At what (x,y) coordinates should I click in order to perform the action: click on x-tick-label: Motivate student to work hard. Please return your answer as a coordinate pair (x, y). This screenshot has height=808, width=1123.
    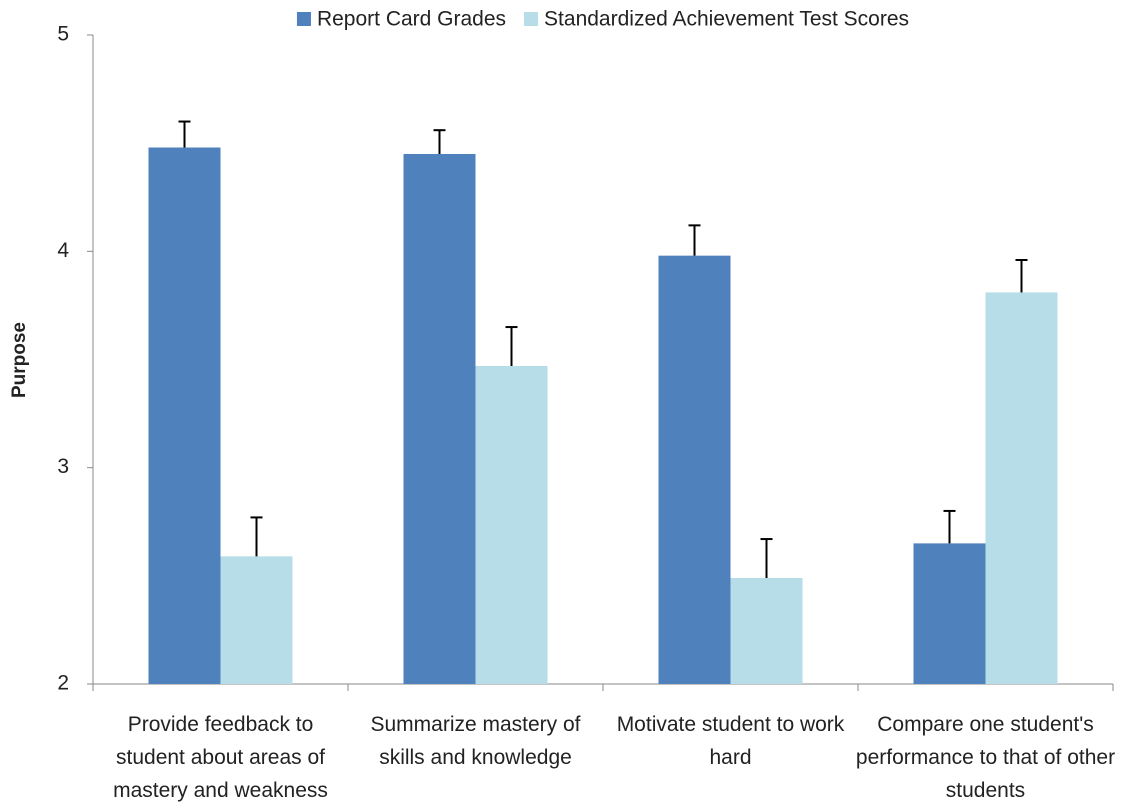
    Looking at the image, I should click on (730, 741).